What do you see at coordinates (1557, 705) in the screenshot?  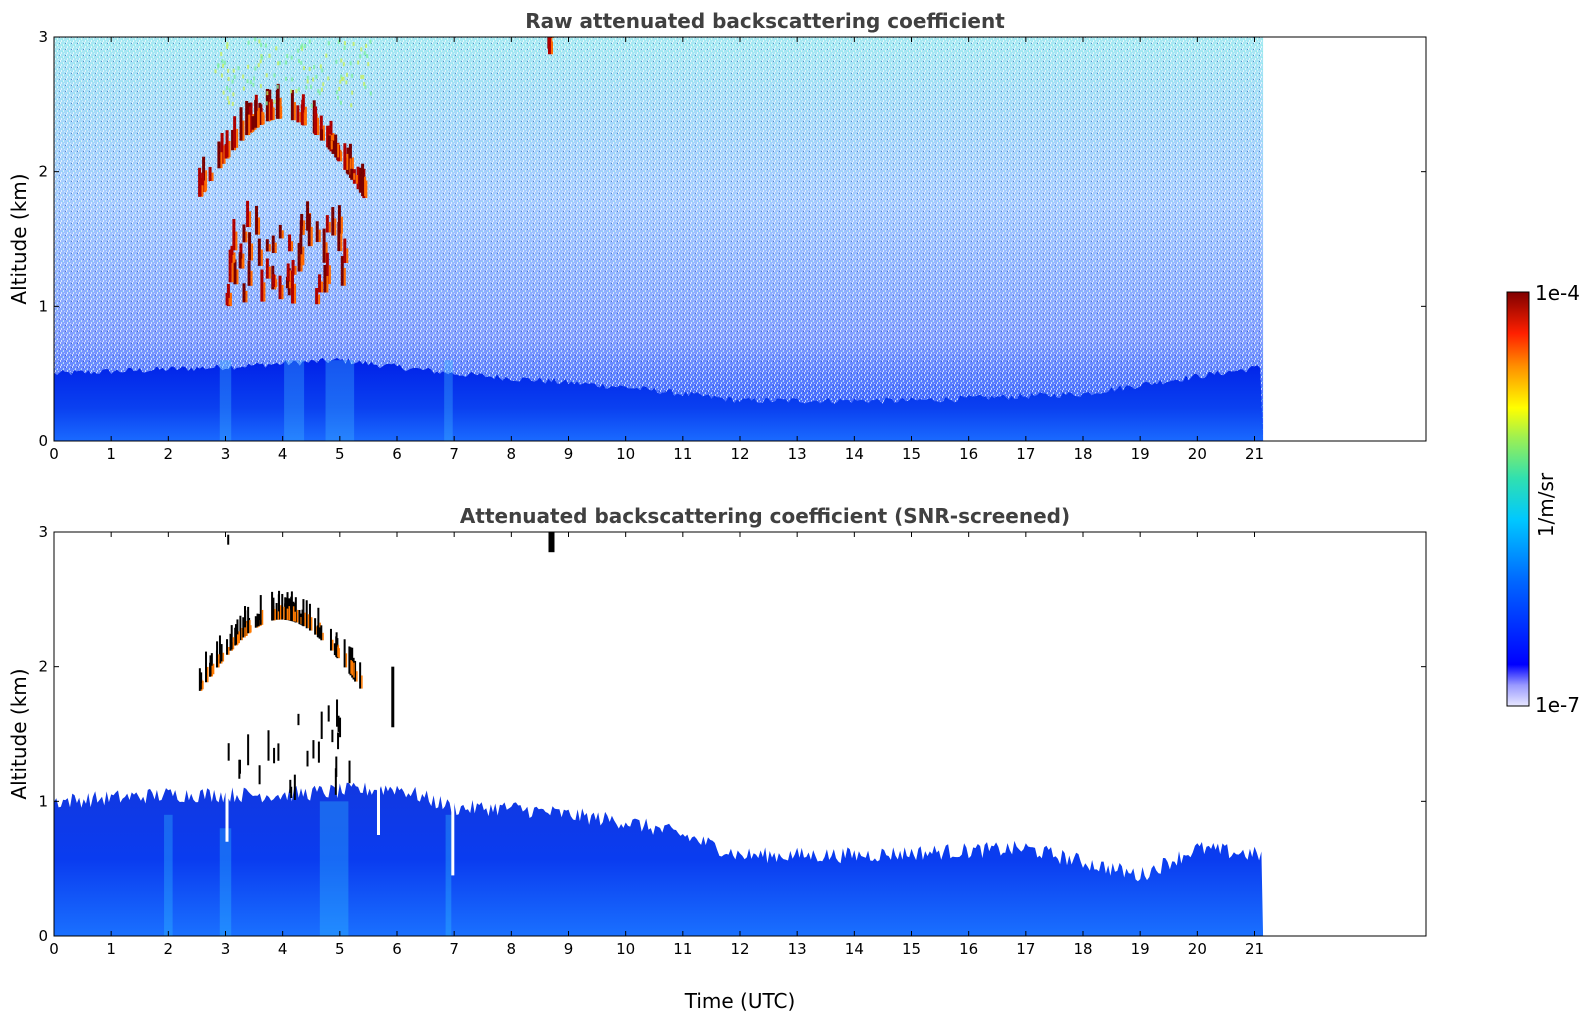 I see `colorbar-min-label: 1e-7` at bounding box center [1557, 705].